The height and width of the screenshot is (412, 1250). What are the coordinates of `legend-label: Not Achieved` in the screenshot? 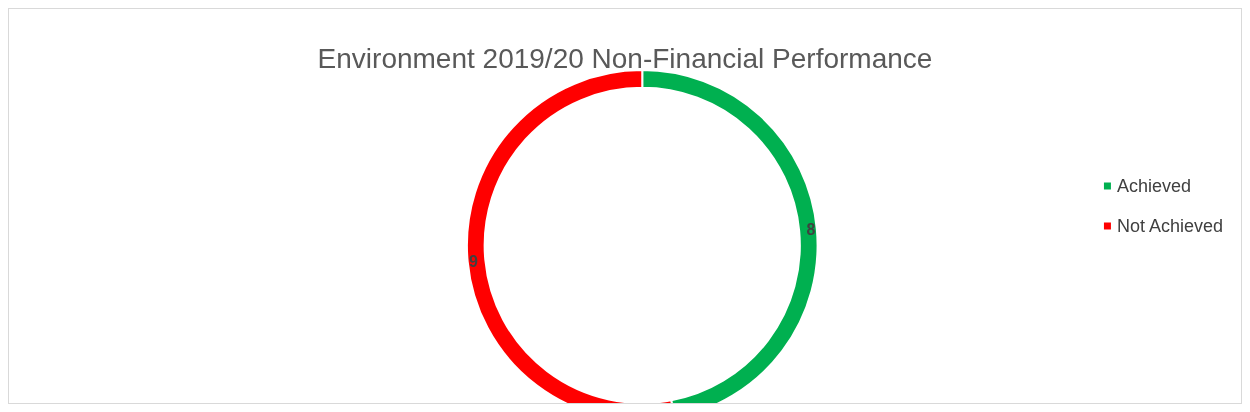 It's located at (1170, 226).